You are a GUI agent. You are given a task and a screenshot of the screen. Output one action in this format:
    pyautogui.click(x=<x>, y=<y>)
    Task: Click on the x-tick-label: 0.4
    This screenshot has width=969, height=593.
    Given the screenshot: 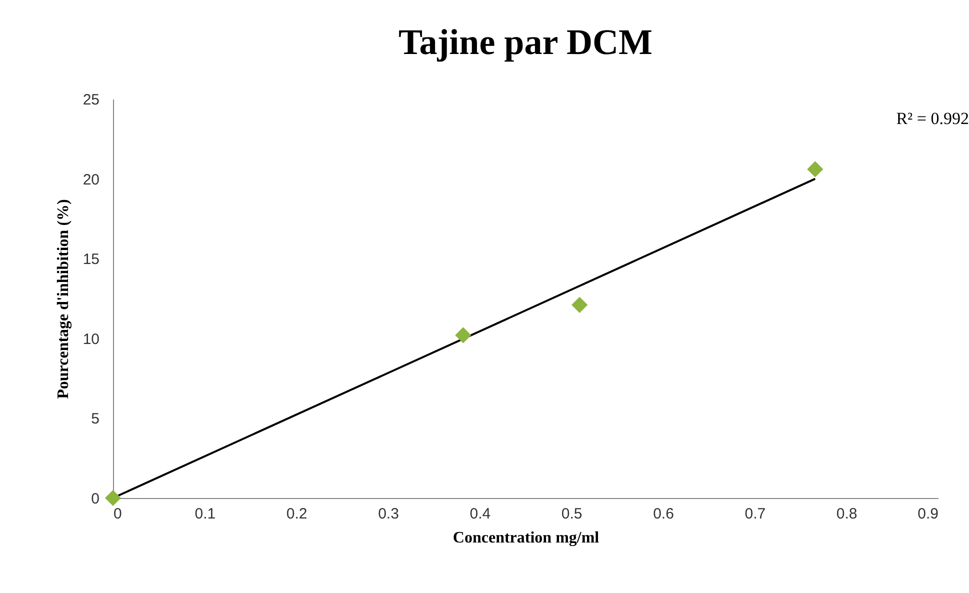 What is the action you would take?
    pyautogui.click(x=480, y=514)
    